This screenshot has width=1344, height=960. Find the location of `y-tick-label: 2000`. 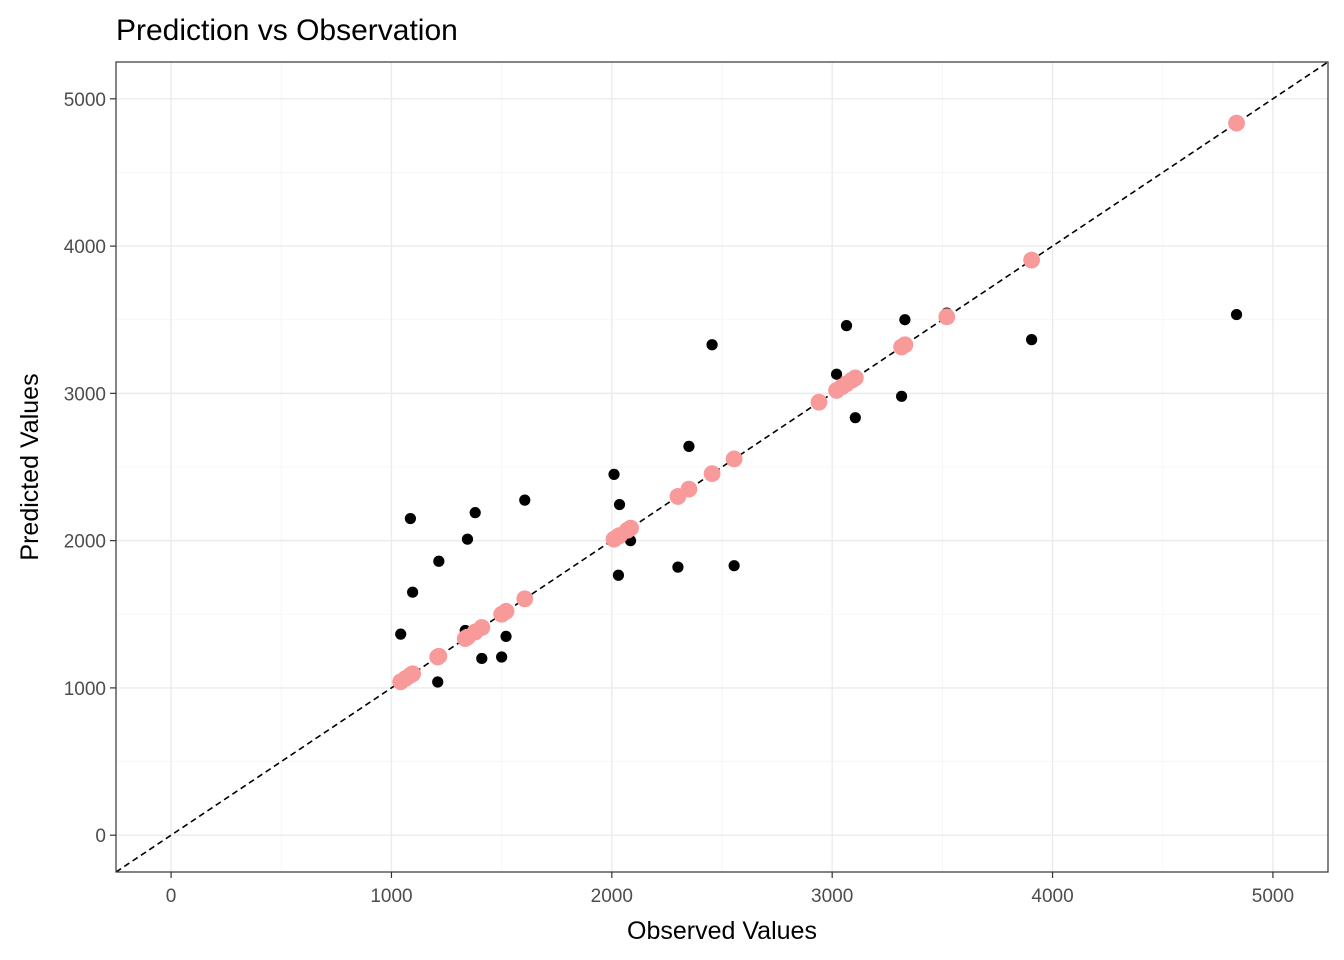

y-tick-label: 2000 is located at coordinates (85, 542).